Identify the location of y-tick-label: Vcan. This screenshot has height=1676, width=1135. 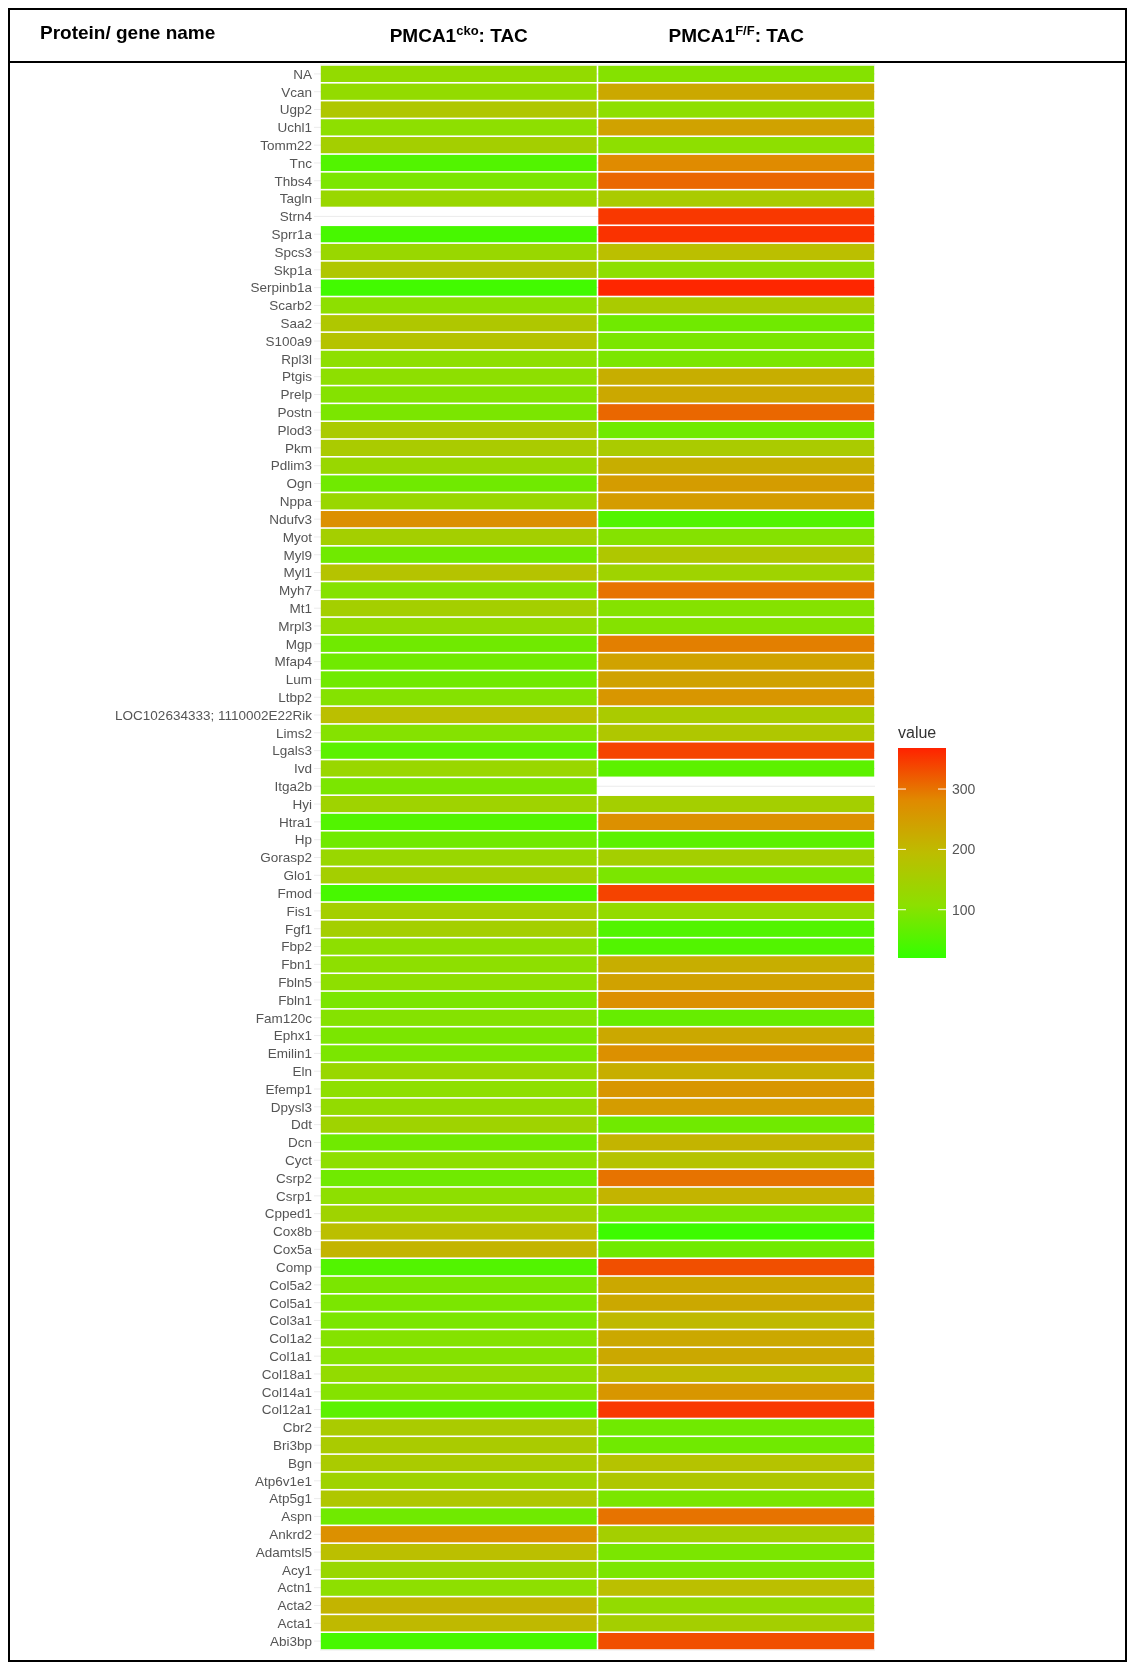
(296, 92).